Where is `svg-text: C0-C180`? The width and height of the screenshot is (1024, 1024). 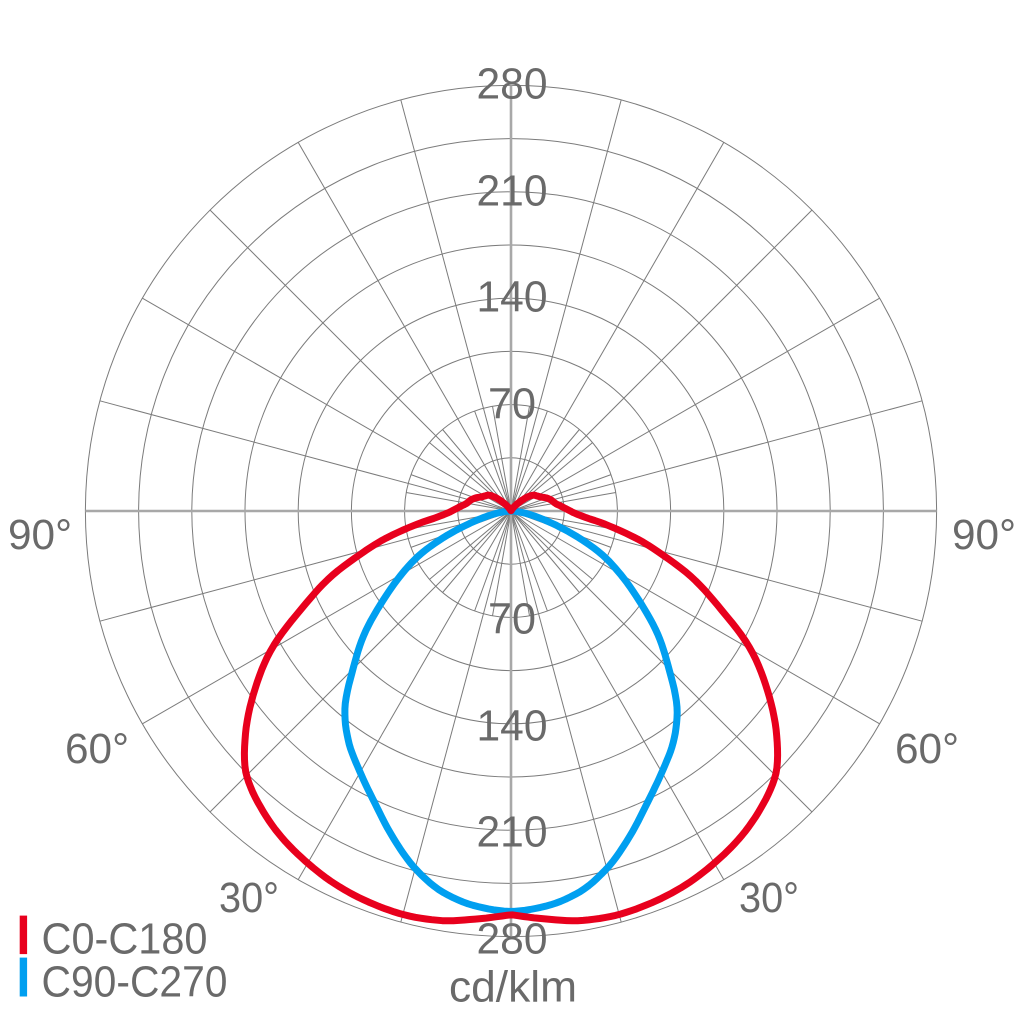 svg-text: C0-C180 is located at coordinates (125, 940).